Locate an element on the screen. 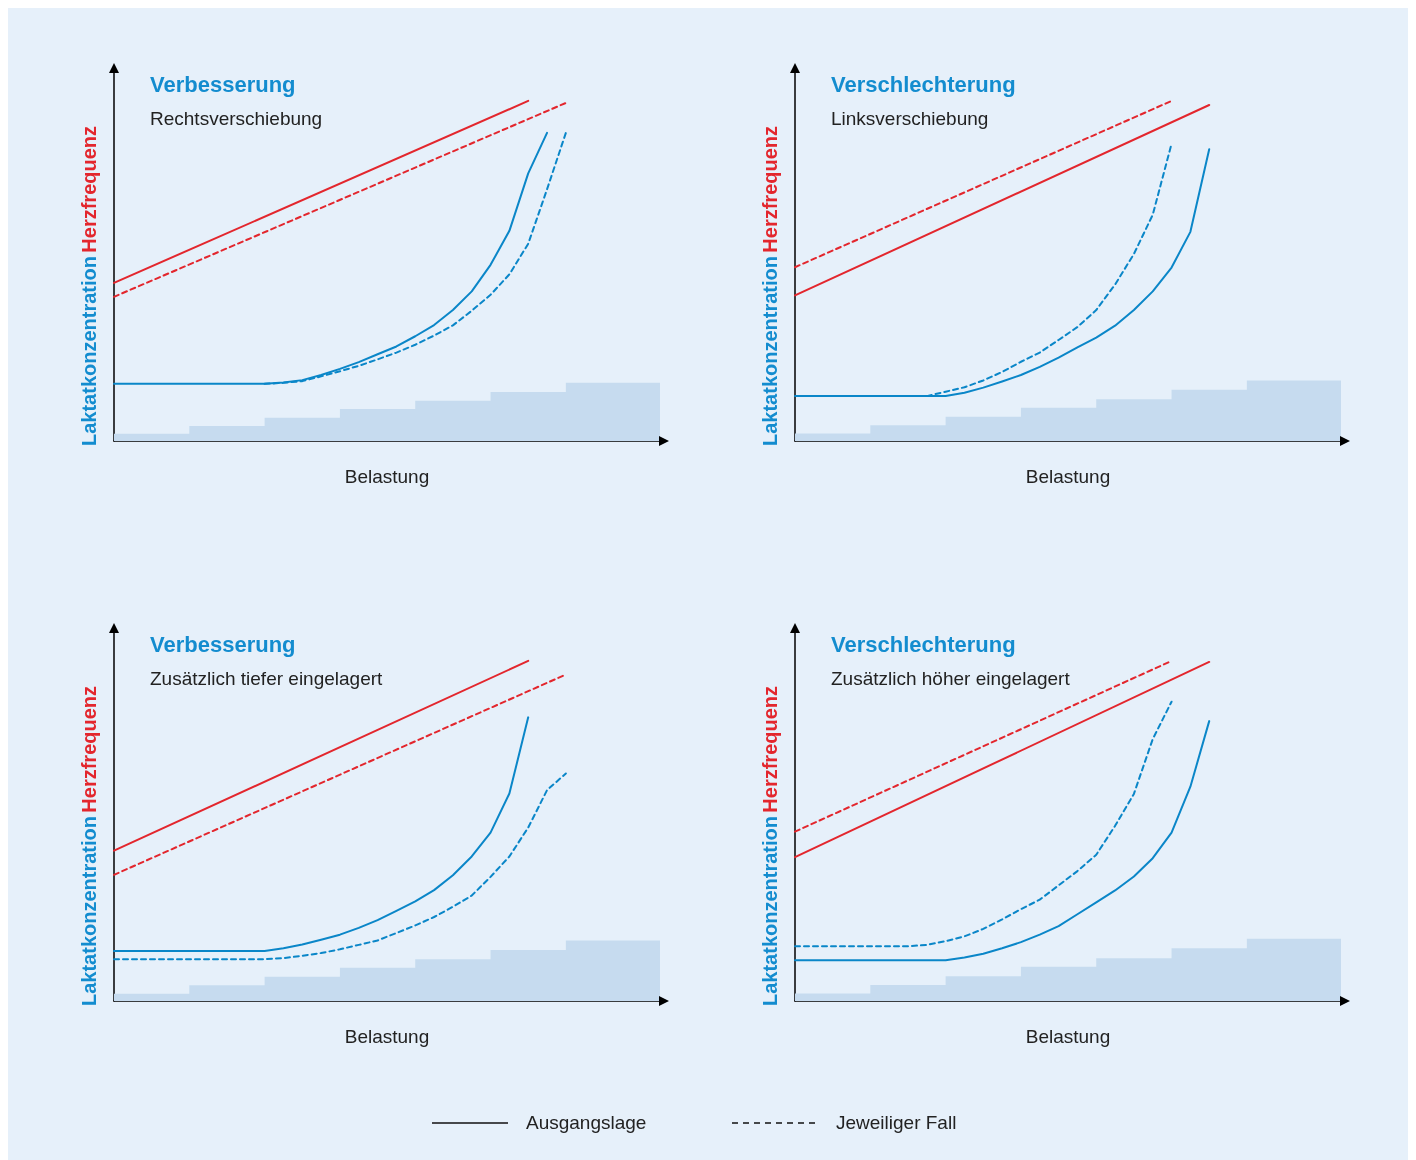  chart-subtitle: Linksverschiebung is located at coordinates (910, 118).